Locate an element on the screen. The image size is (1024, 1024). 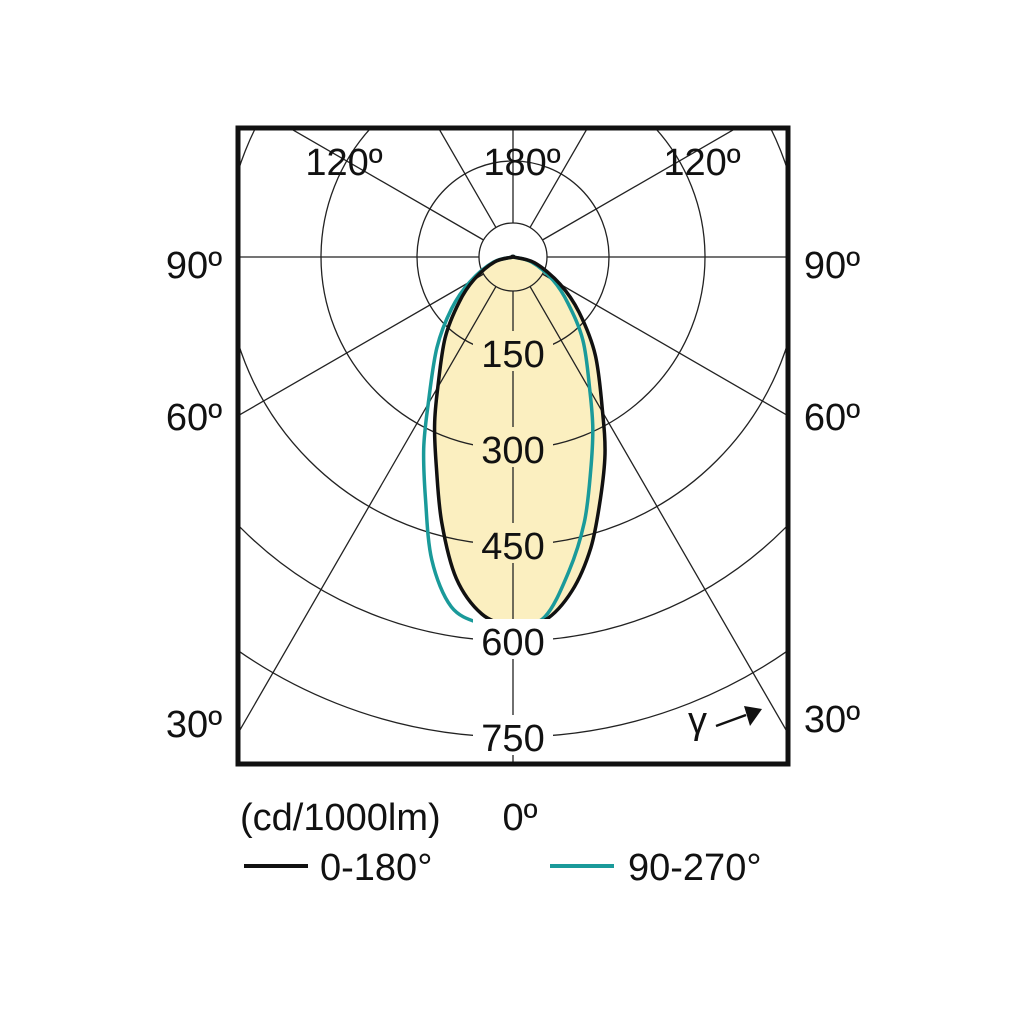
radial-tick-label: 450 is located at coordinates (512, 547).